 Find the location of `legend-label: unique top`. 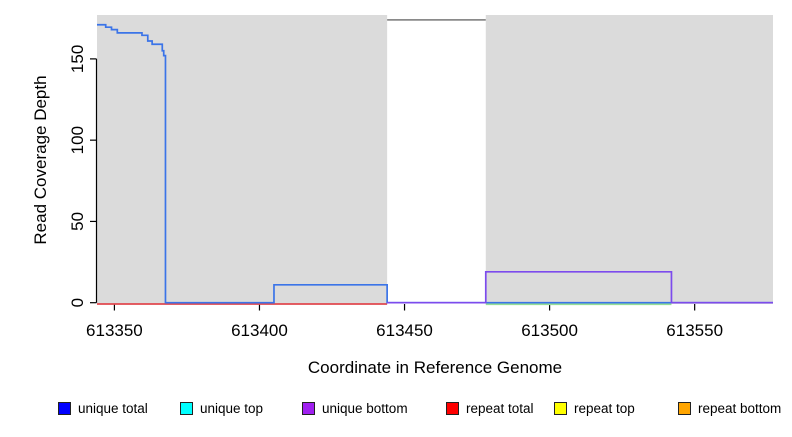

legend-label: unique top is located at coordinates (232, 408).